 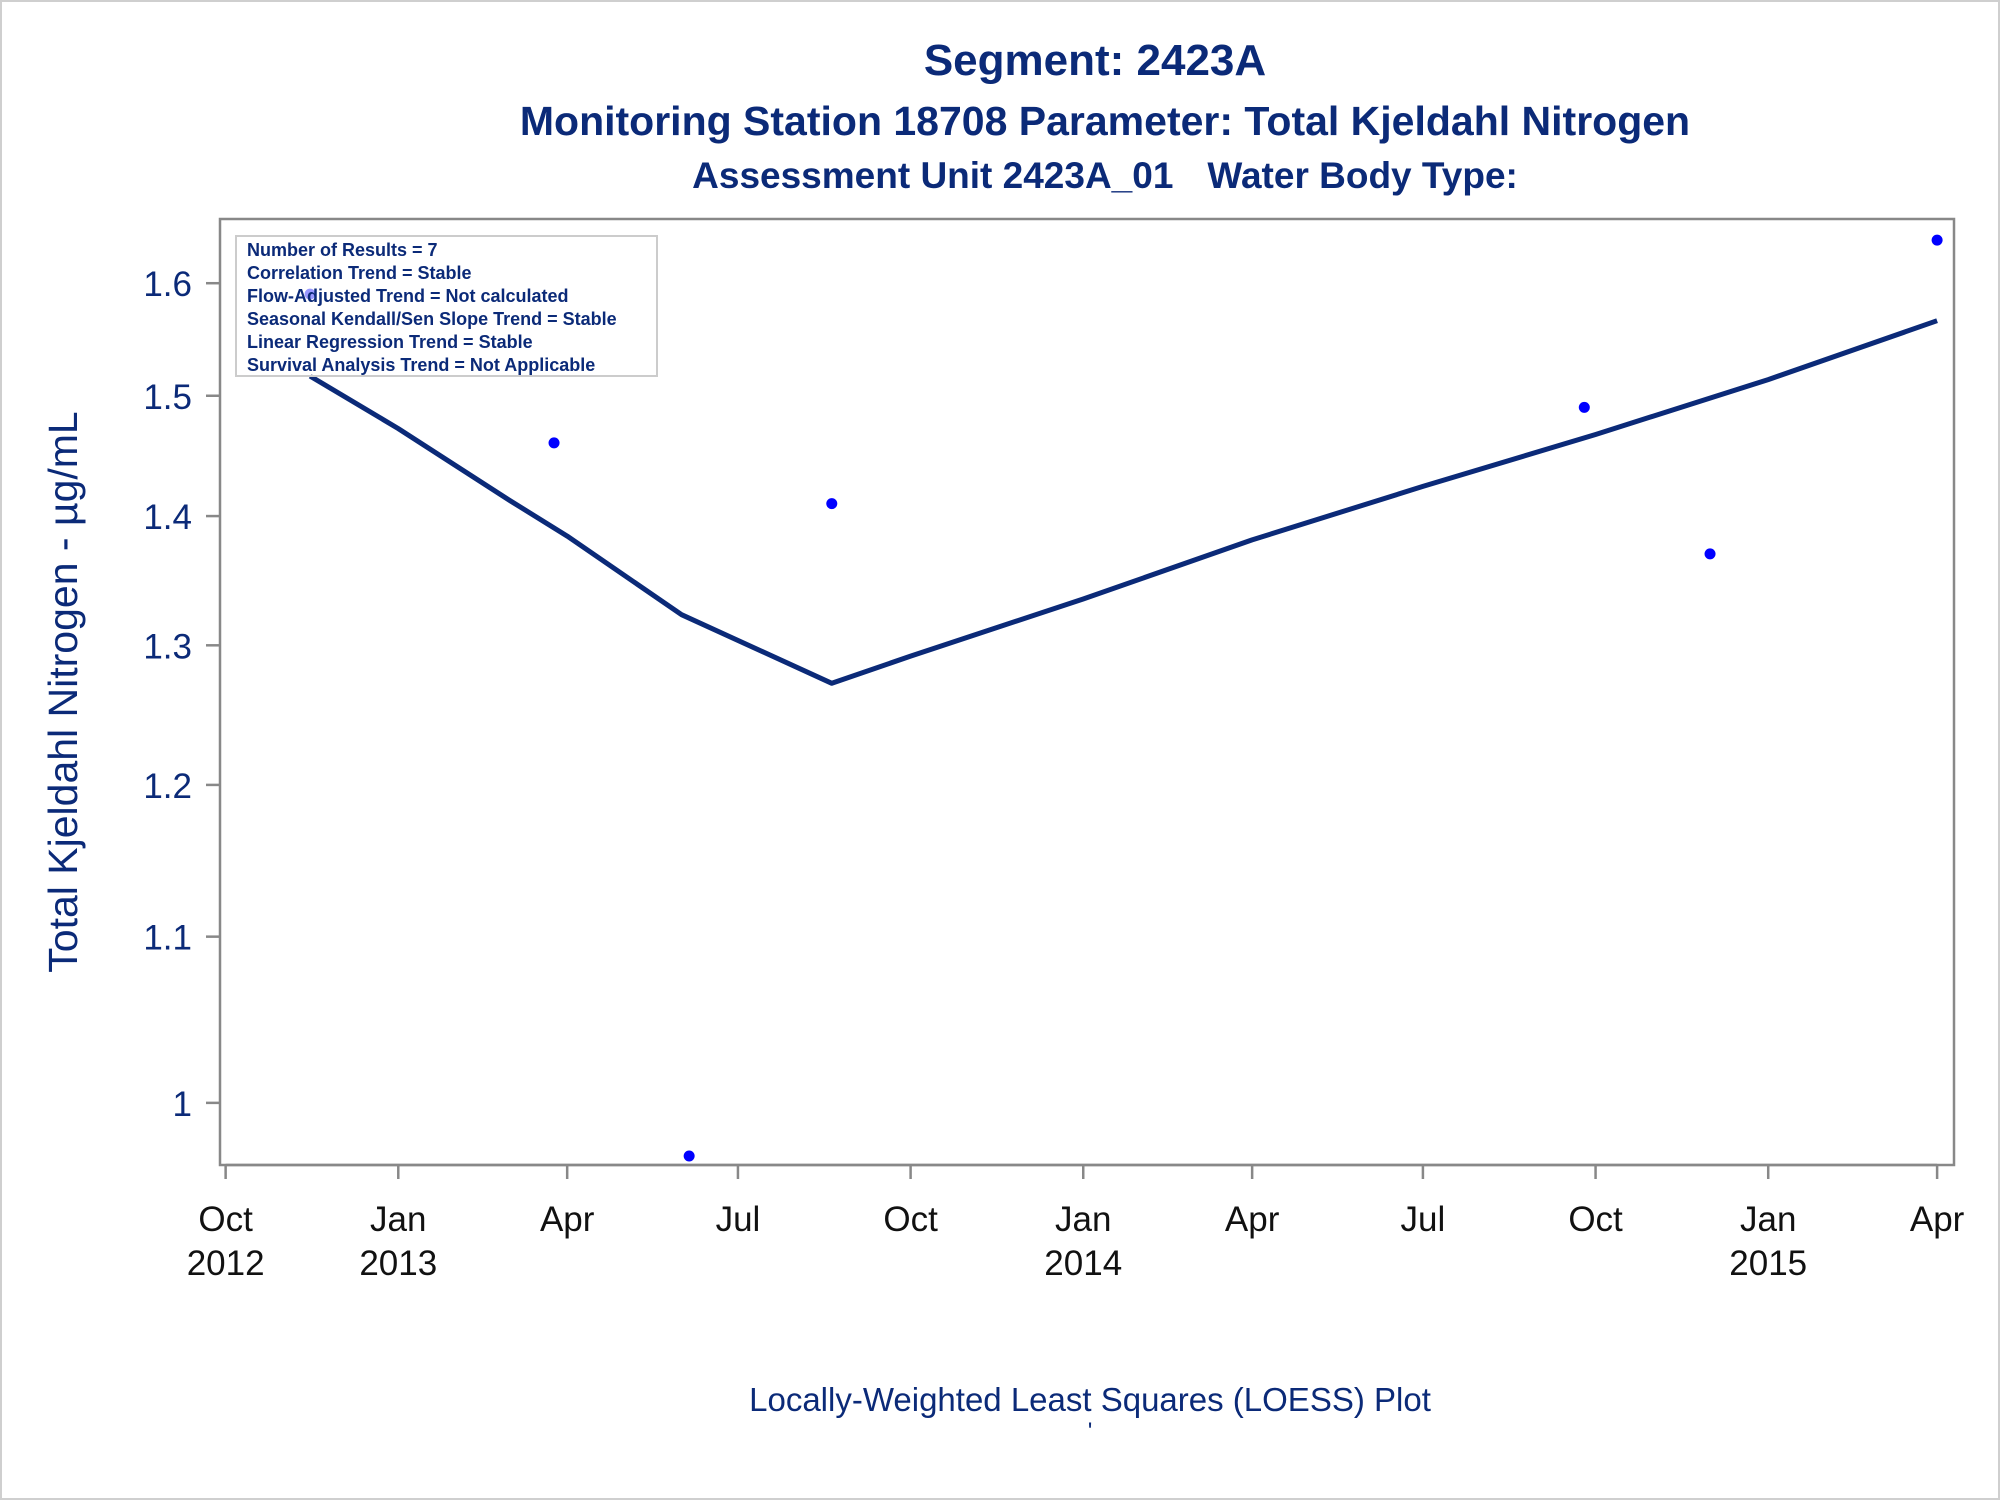 What do you see at coordinates (167, 786) in the screenshot?
I see `y-tick-label: 1.2` at bounding box center [167, 786].